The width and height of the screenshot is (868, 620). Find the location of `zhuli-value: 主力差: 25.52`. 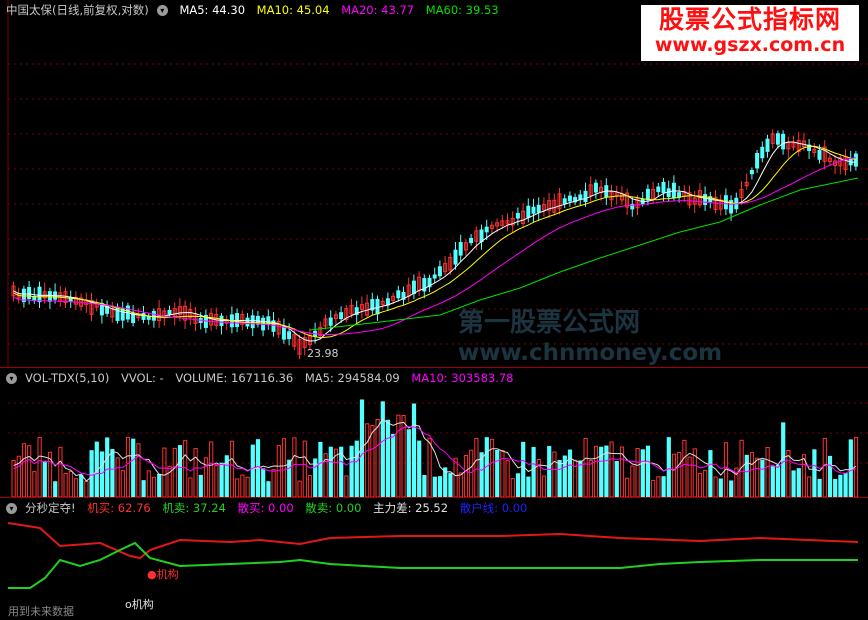

zhuli-value: 主力差: 25.52 is located at coordinates (411, 508).